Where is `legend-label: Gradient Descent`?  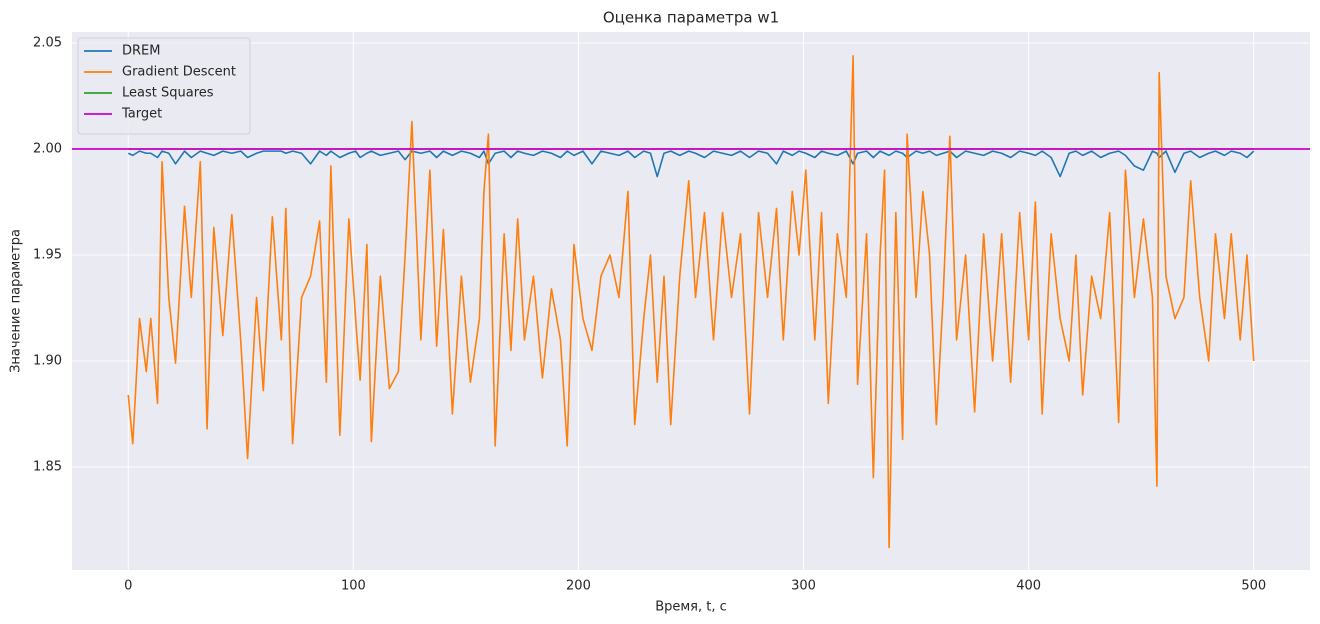 legend-label: Gradient Descent is located at coordinates (179, 72).